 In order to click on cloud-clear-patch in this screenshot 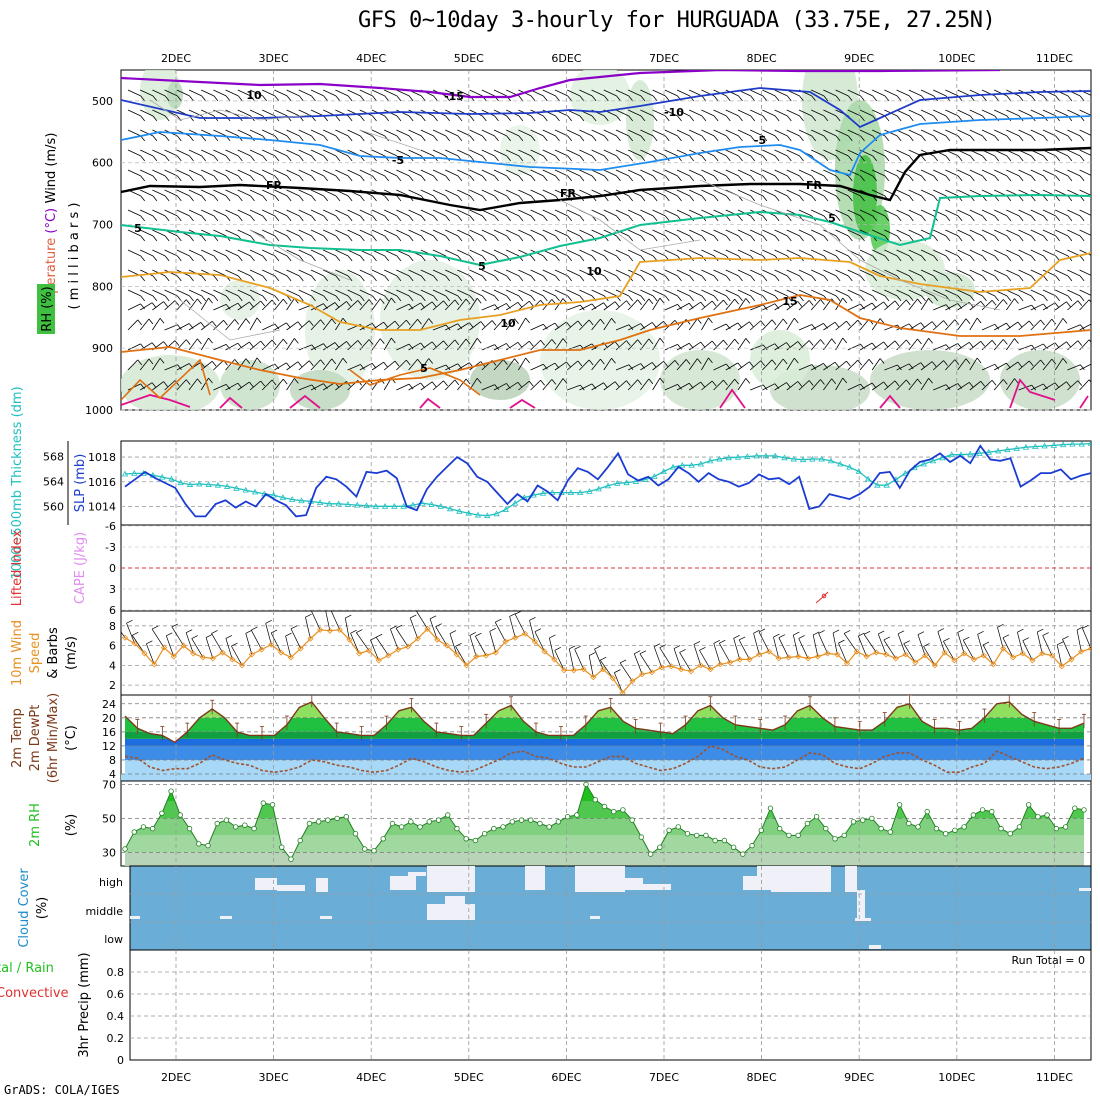, I will do `click(750, 883)`.